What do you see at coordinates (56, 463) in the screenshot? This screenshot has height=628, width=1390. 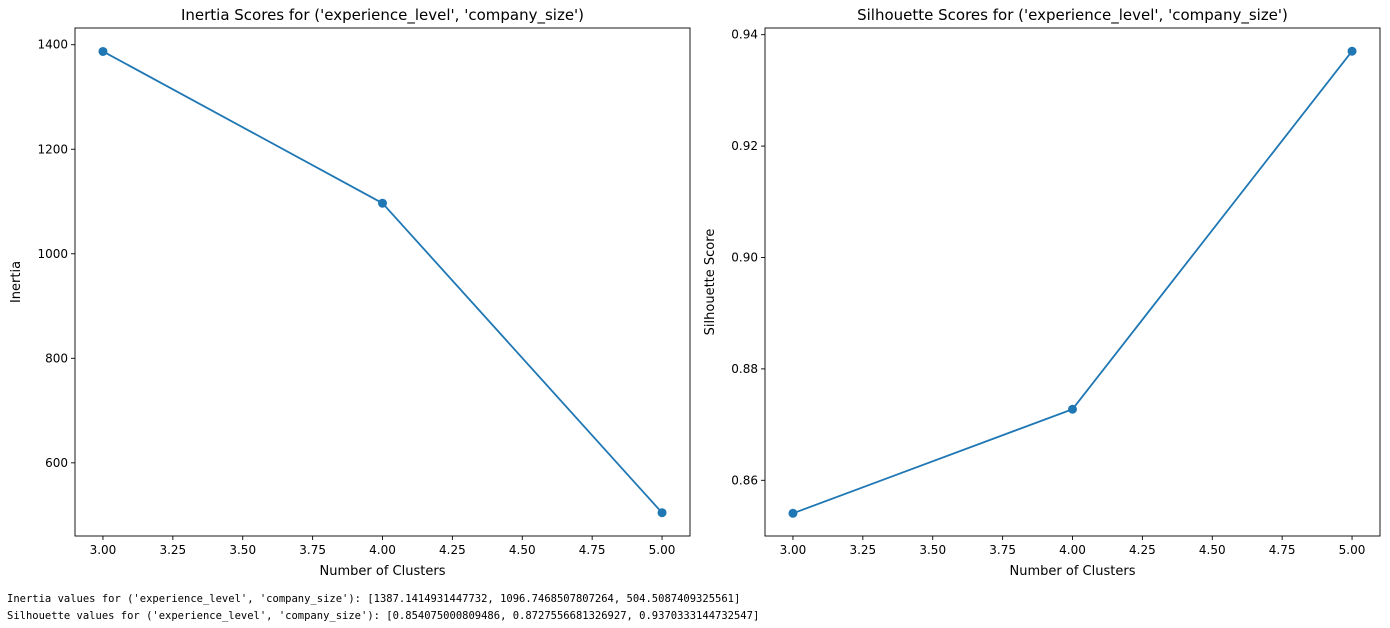 I see `y-tick-label: 600` at bounding box center [56, 463].